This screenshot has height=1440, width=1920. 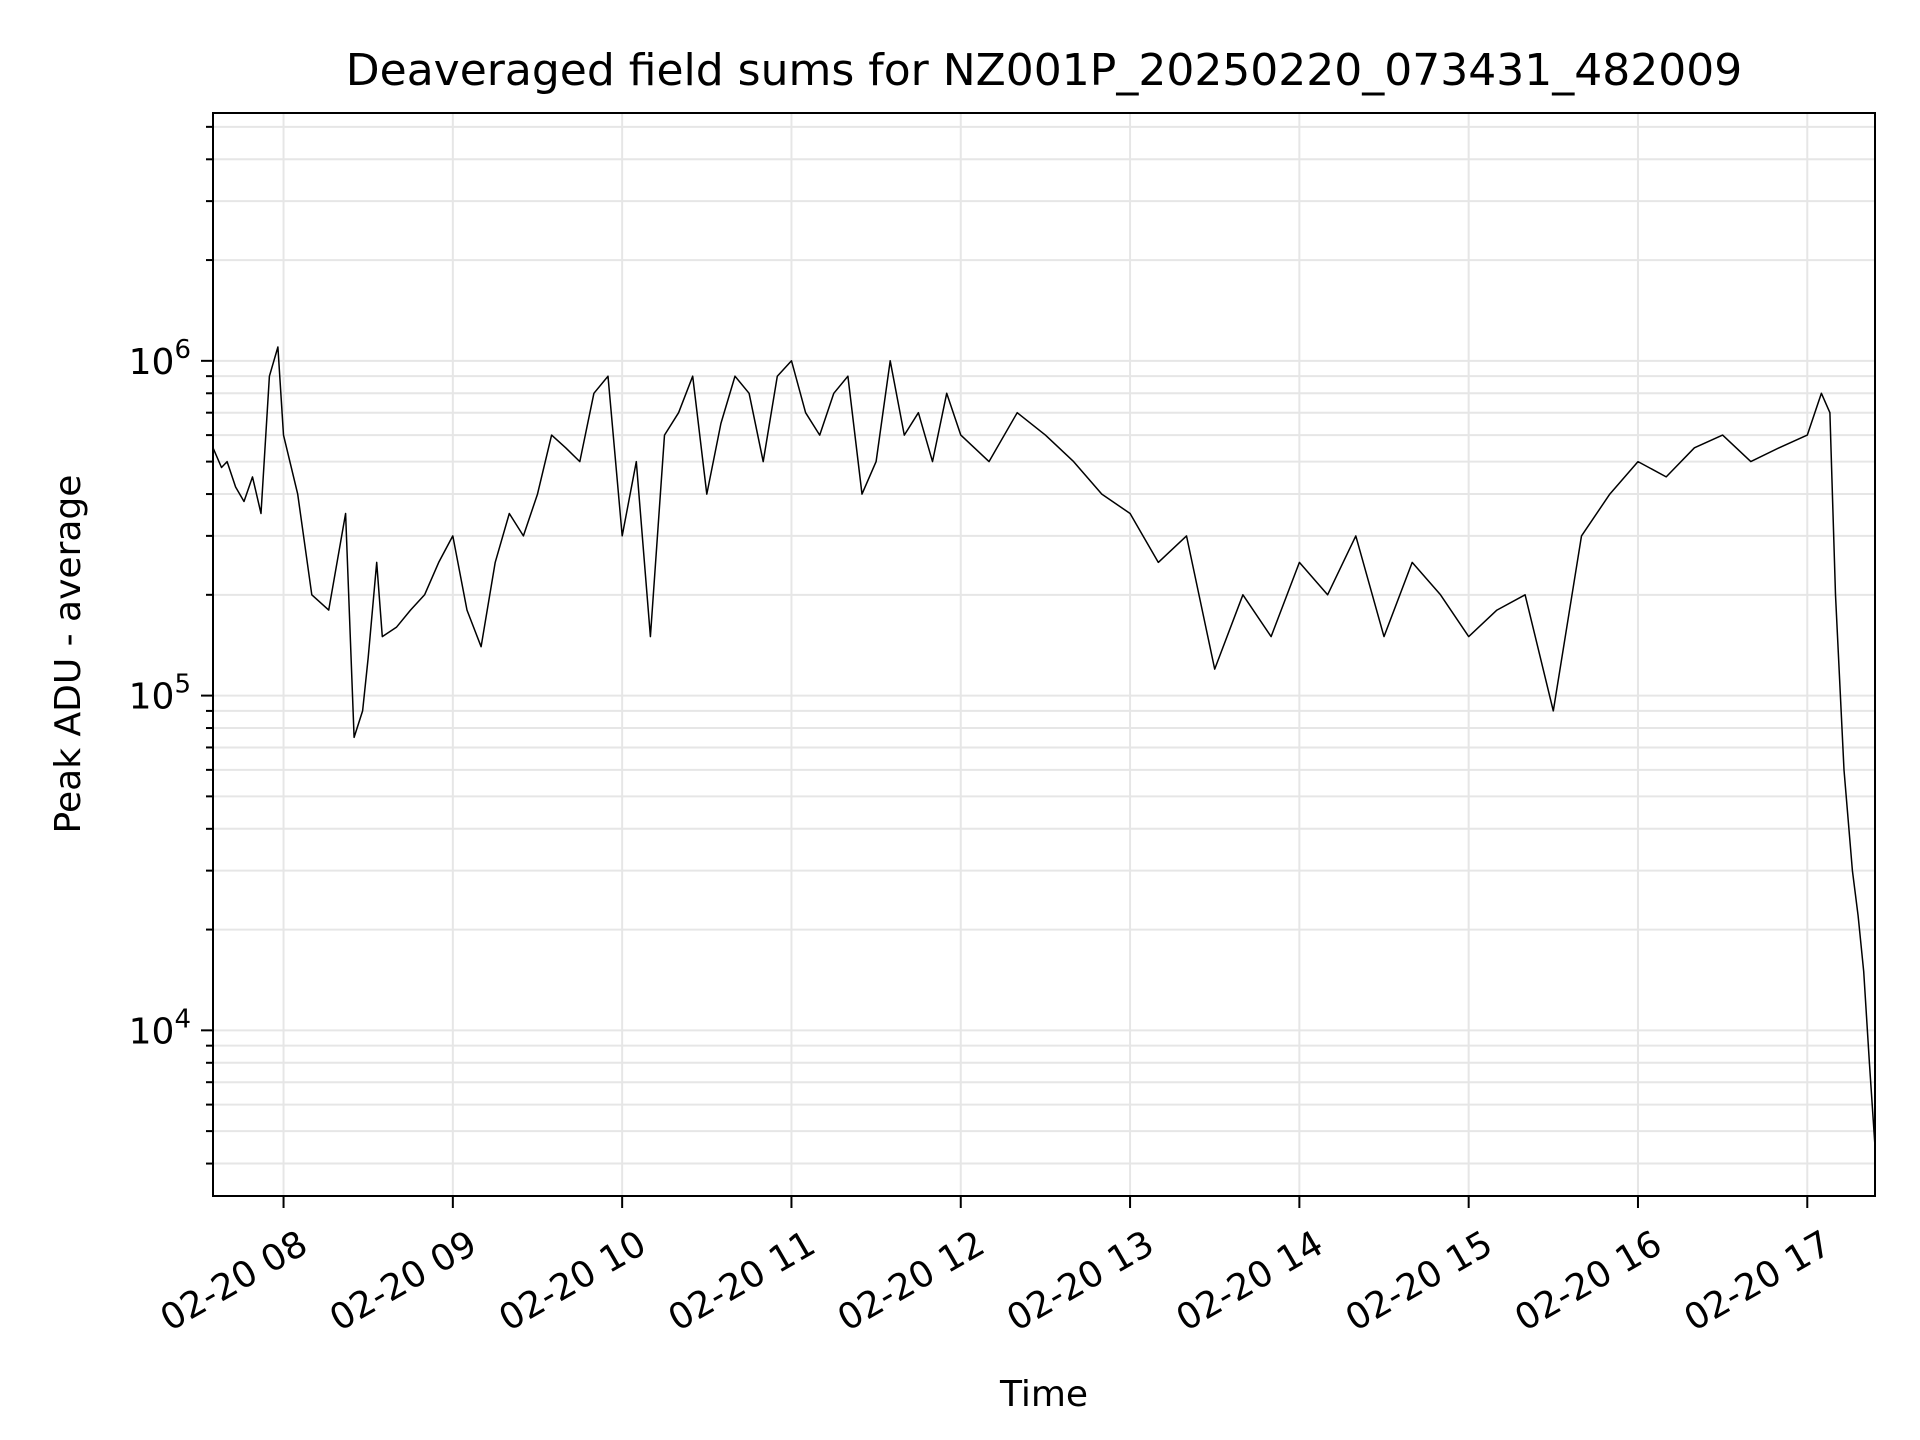 I want to click on x-axis-label: Time, so click(x=1043, y=1394).